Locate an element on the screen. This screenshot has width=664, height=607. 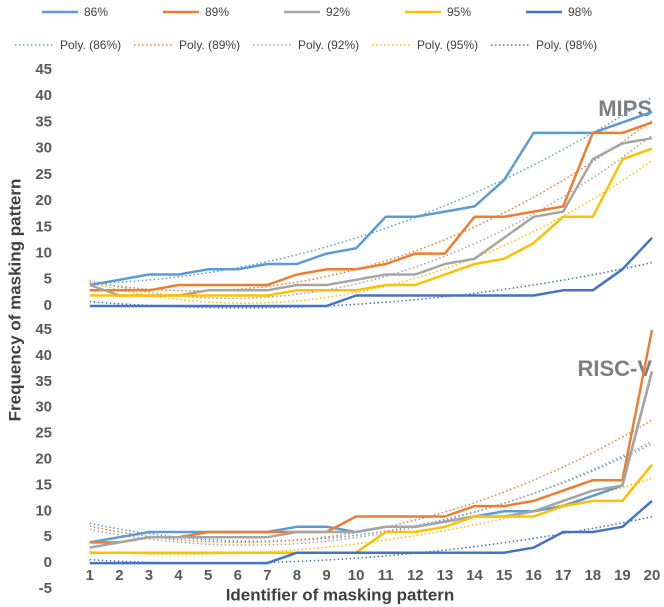
x-tick-label: 1 is located at coordinates (90, 575).